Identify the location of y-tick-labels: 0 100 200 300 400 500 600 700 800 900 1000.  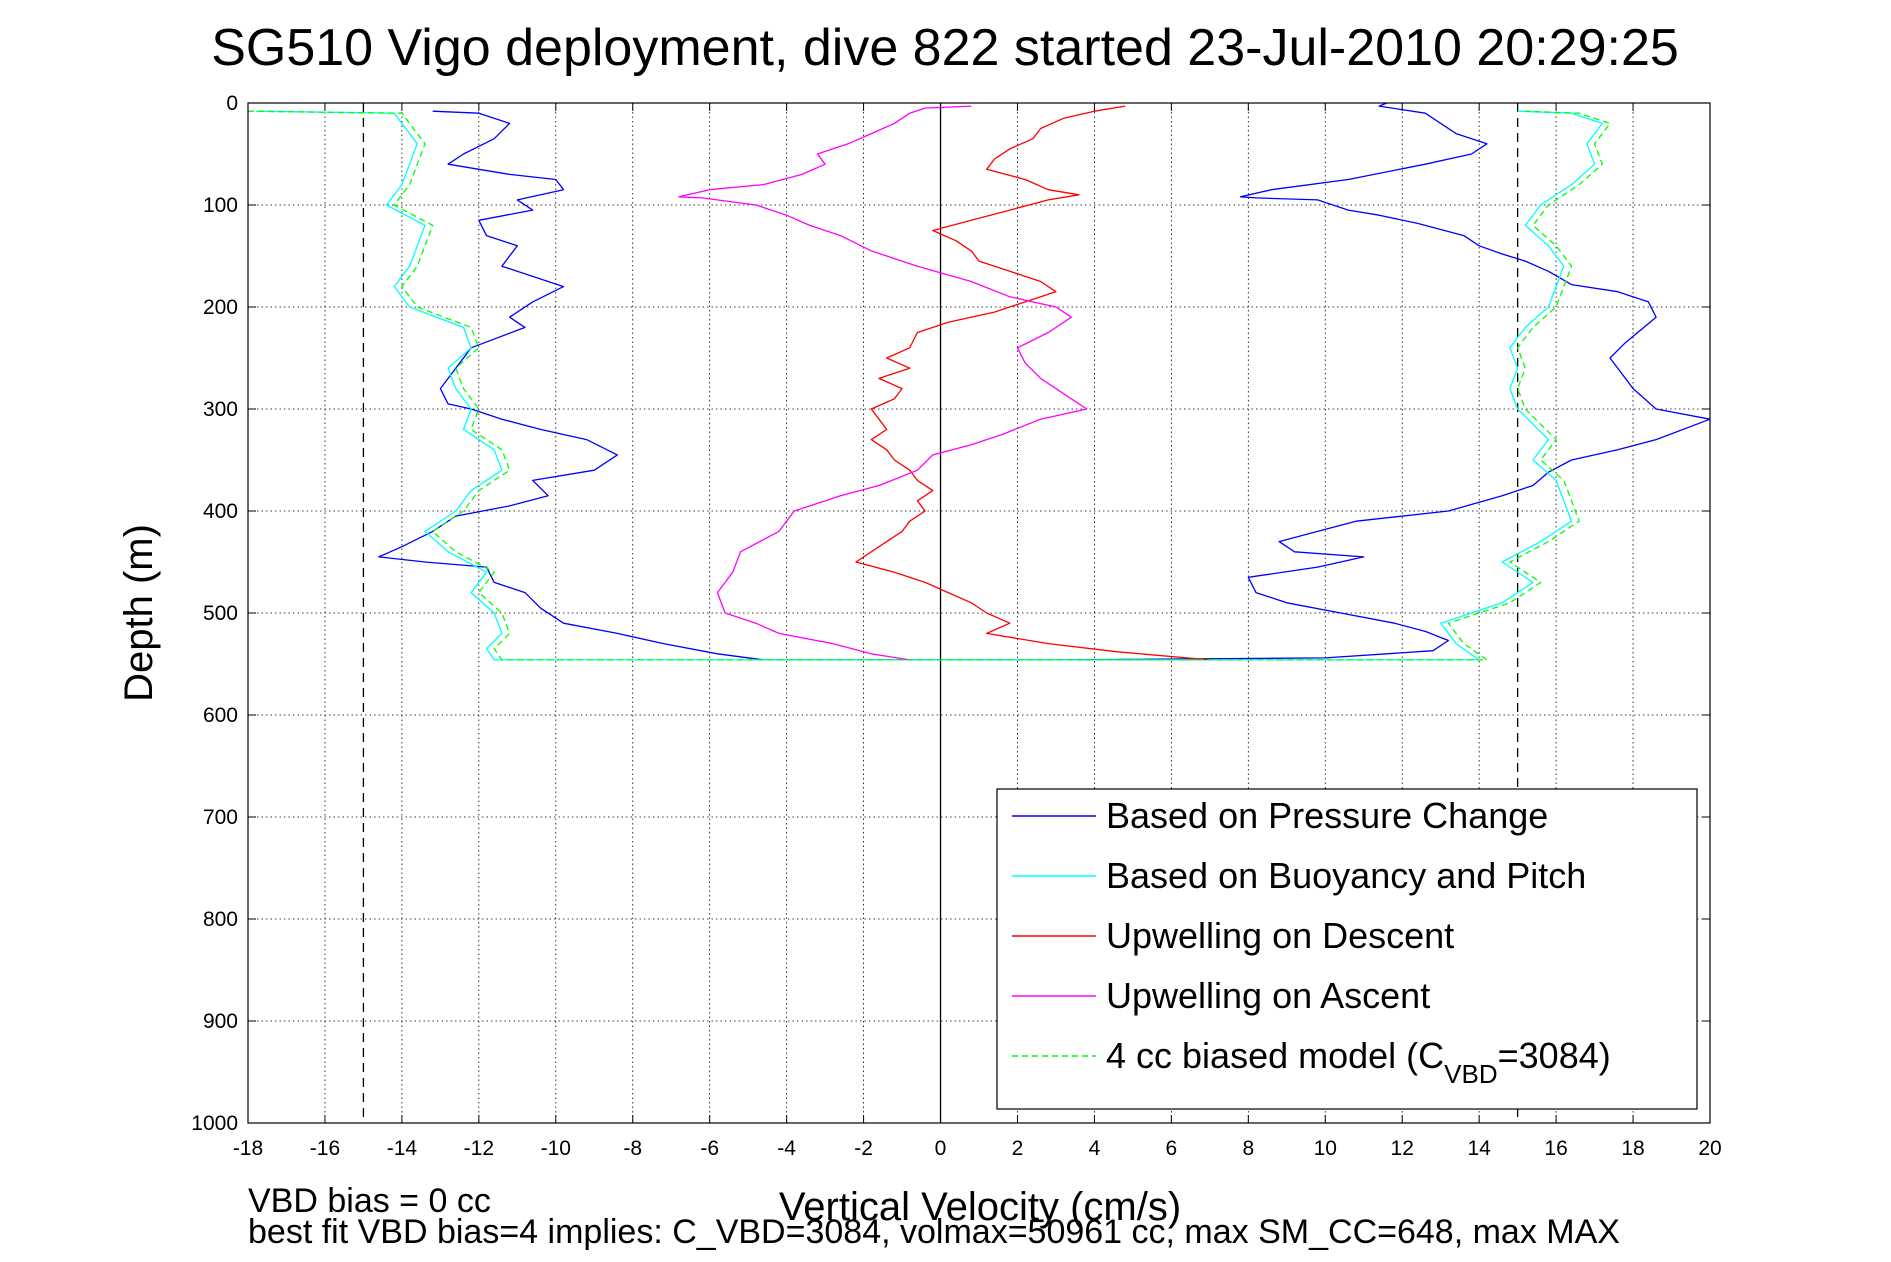
(214, 613).